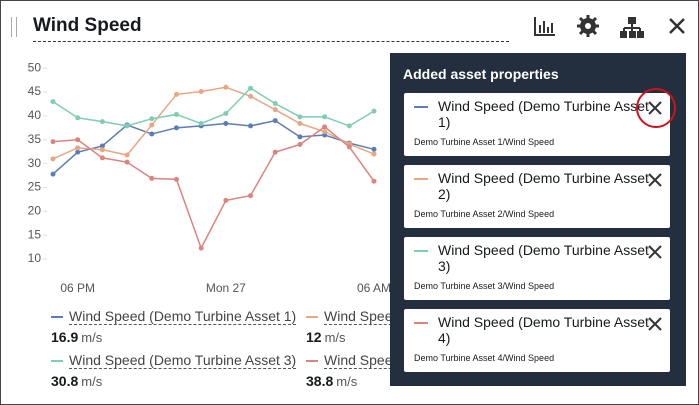 Image resolution: width=699 pixels, height=405 pixels. I want to click on legend-value: 38.8 m/s, so click(431, 381).